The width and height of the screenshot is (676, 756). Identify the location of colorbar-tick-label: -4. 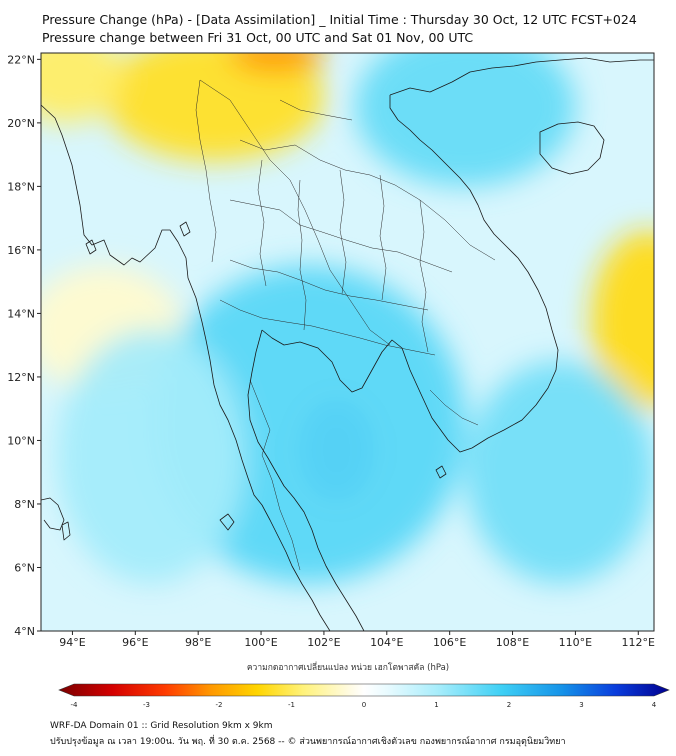
(75, 705).